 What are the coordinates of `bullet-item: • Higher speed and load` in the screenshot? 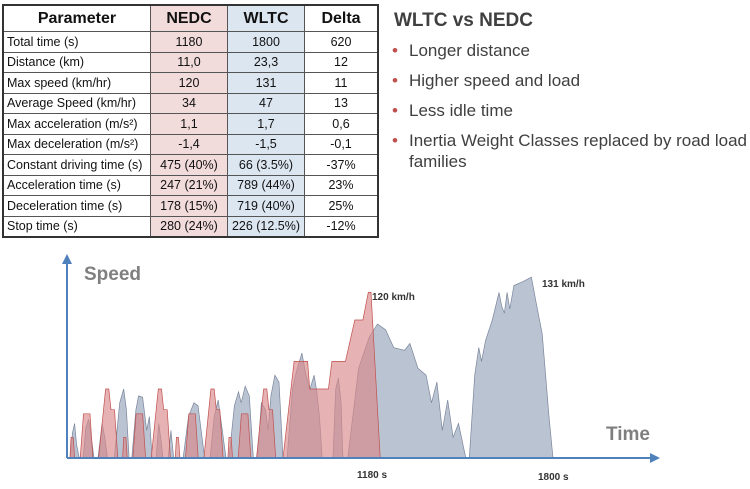 It's located at (570, 80).